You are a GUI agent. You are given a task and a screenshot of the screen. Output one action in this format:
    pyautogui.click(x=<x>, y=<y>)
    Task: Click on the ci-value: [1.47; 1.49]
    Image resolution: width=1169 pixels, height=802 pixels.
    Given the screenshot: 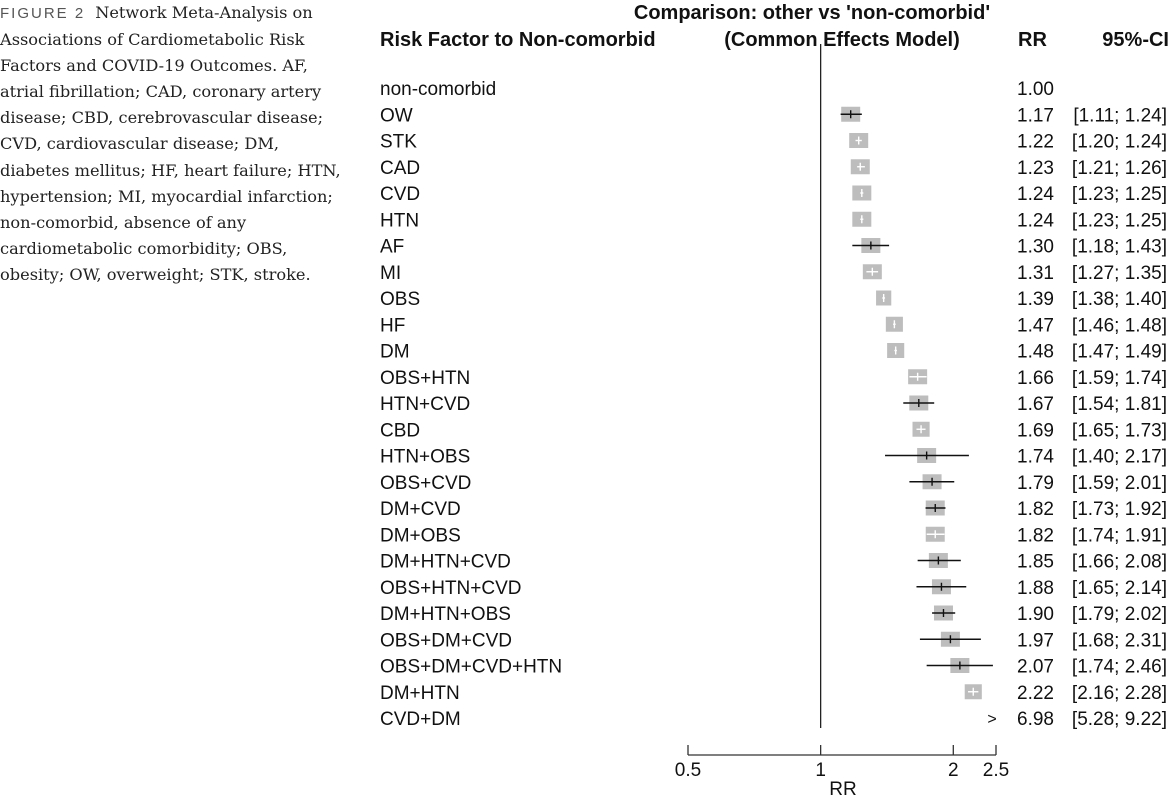 What is the action you would take?
    pyautogui.click(x=1119, y=352)
    